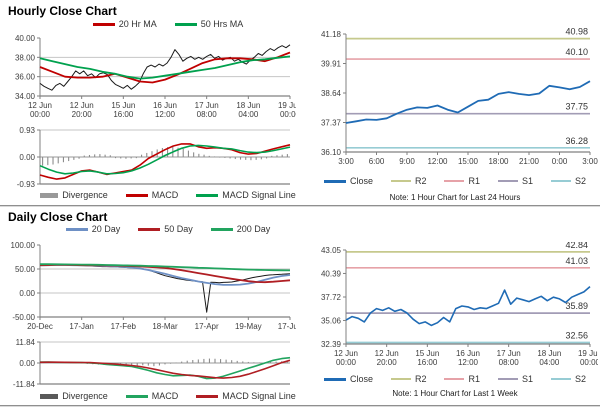  Describe the element at coordinates (62, 11) in the screenshot. I see `hourly-section-title: Hourly Close Chart` at that location.